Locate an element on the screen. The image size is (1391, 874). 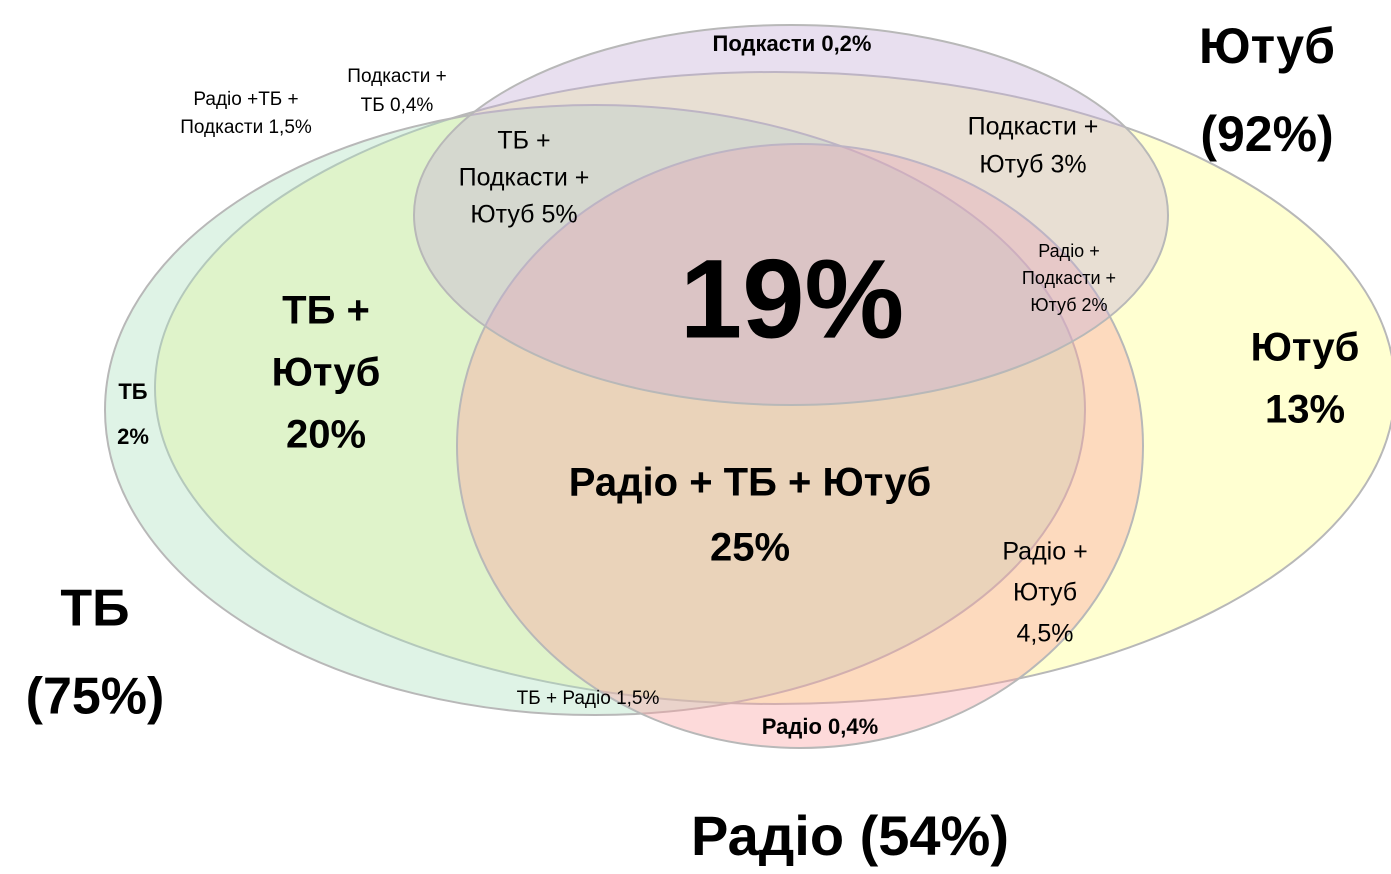
region-label: 13% is located at coordinates (1305, 410).